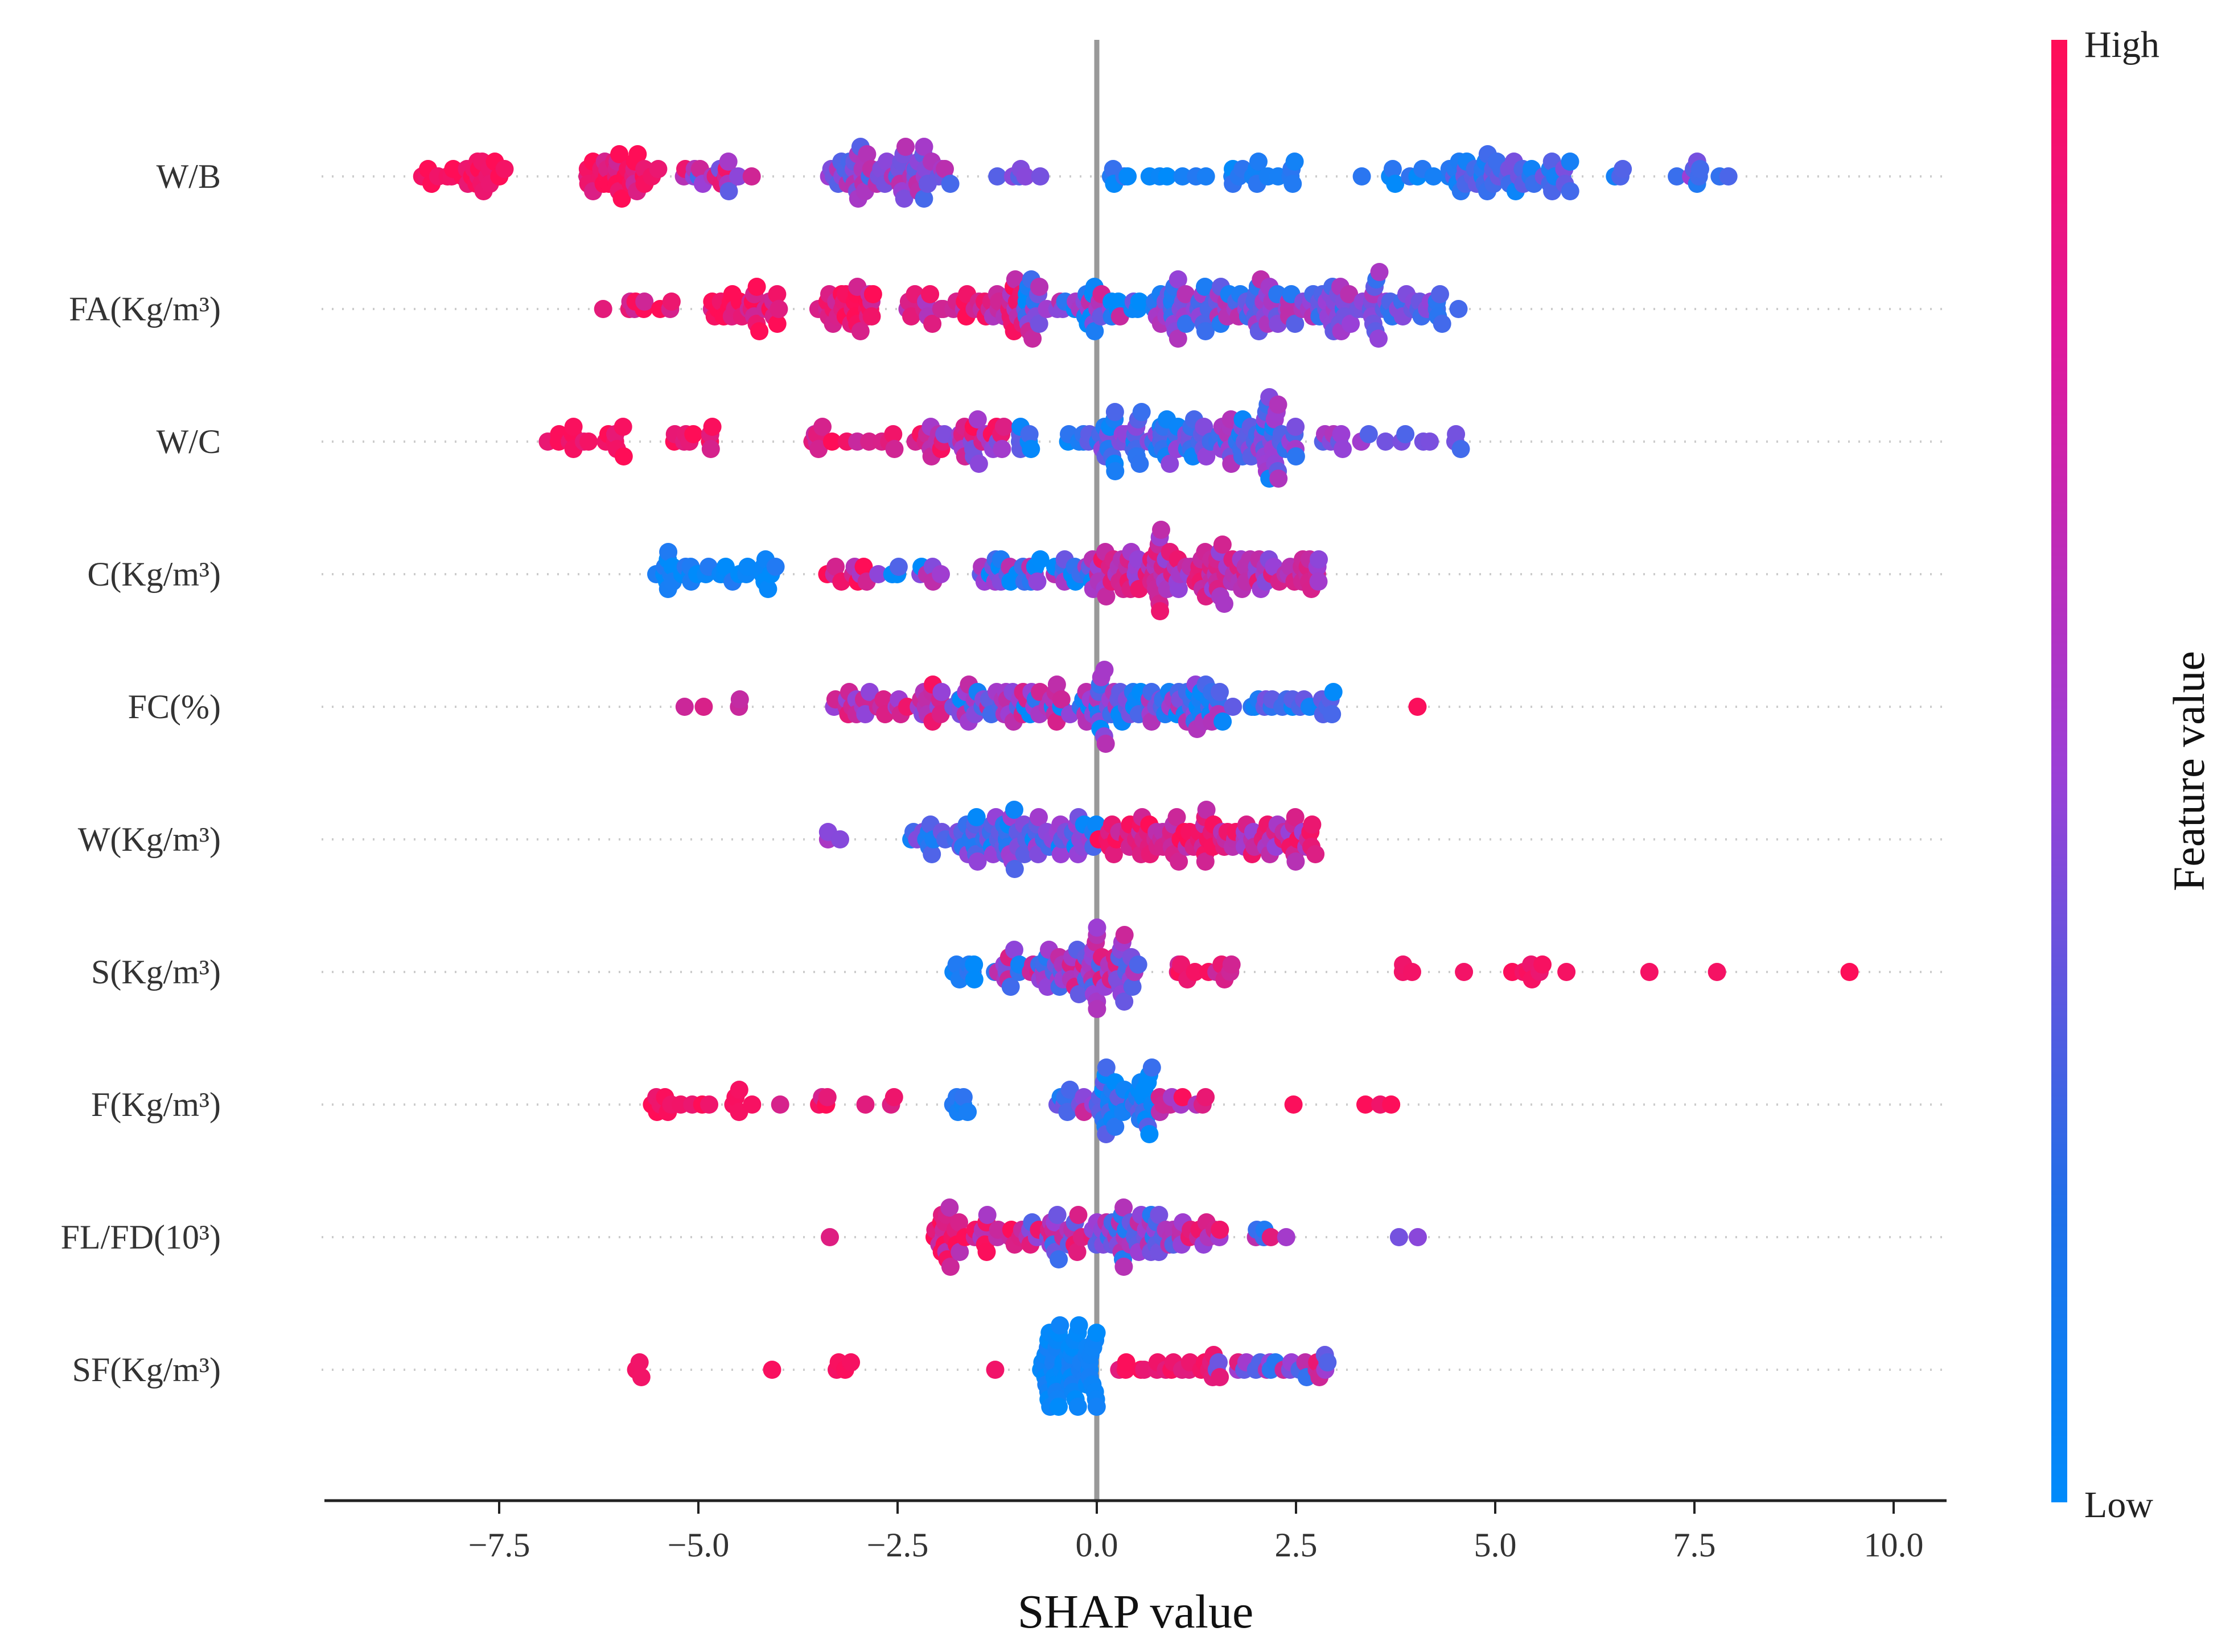 The width and height of the screenshot is (2234, 1652). Describe the element at coordinates (174, 707) in the screenshot. I see `feature-label: FC(%)` at that location.